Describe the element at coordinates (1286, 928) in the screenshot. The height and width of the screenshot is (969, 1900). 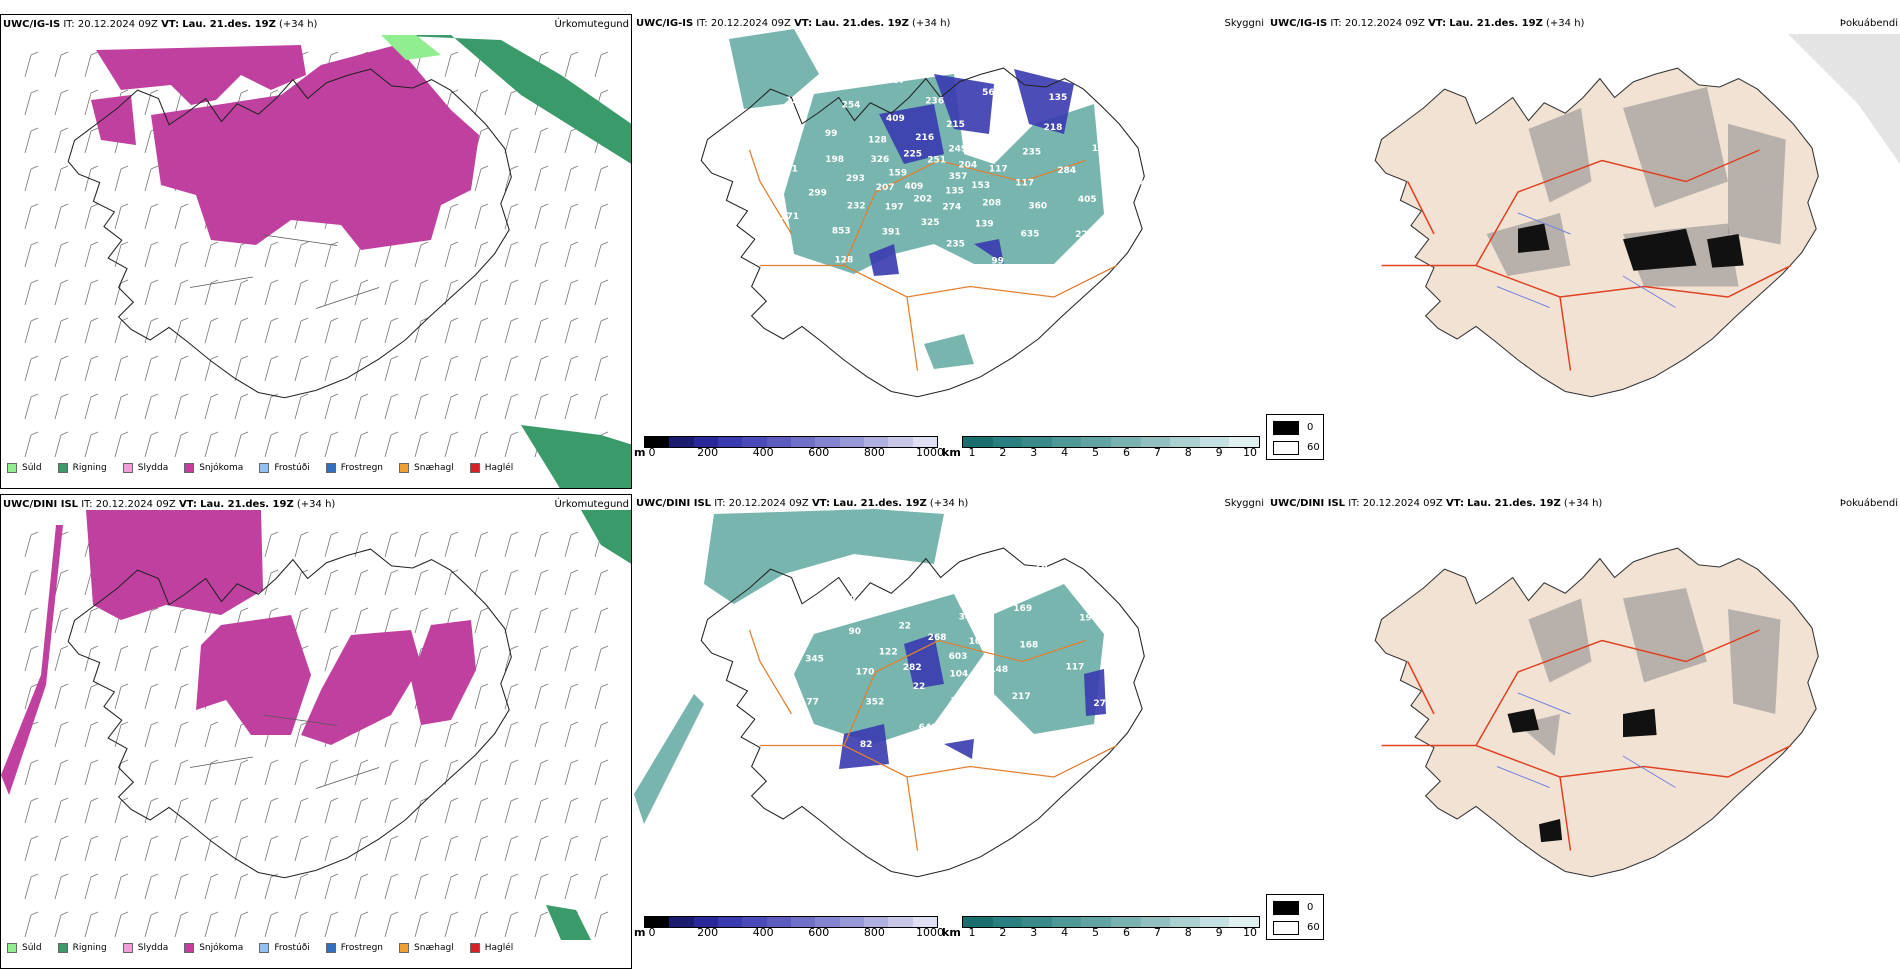
I see `fog-low-swatch` at that location.